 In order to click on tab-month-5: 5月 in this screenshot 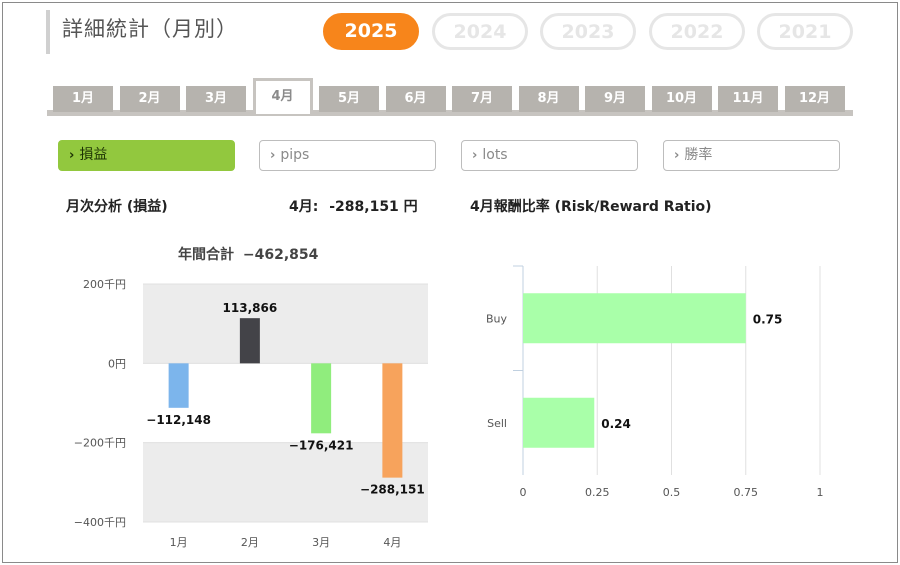, I will do `click(349, 99)`.